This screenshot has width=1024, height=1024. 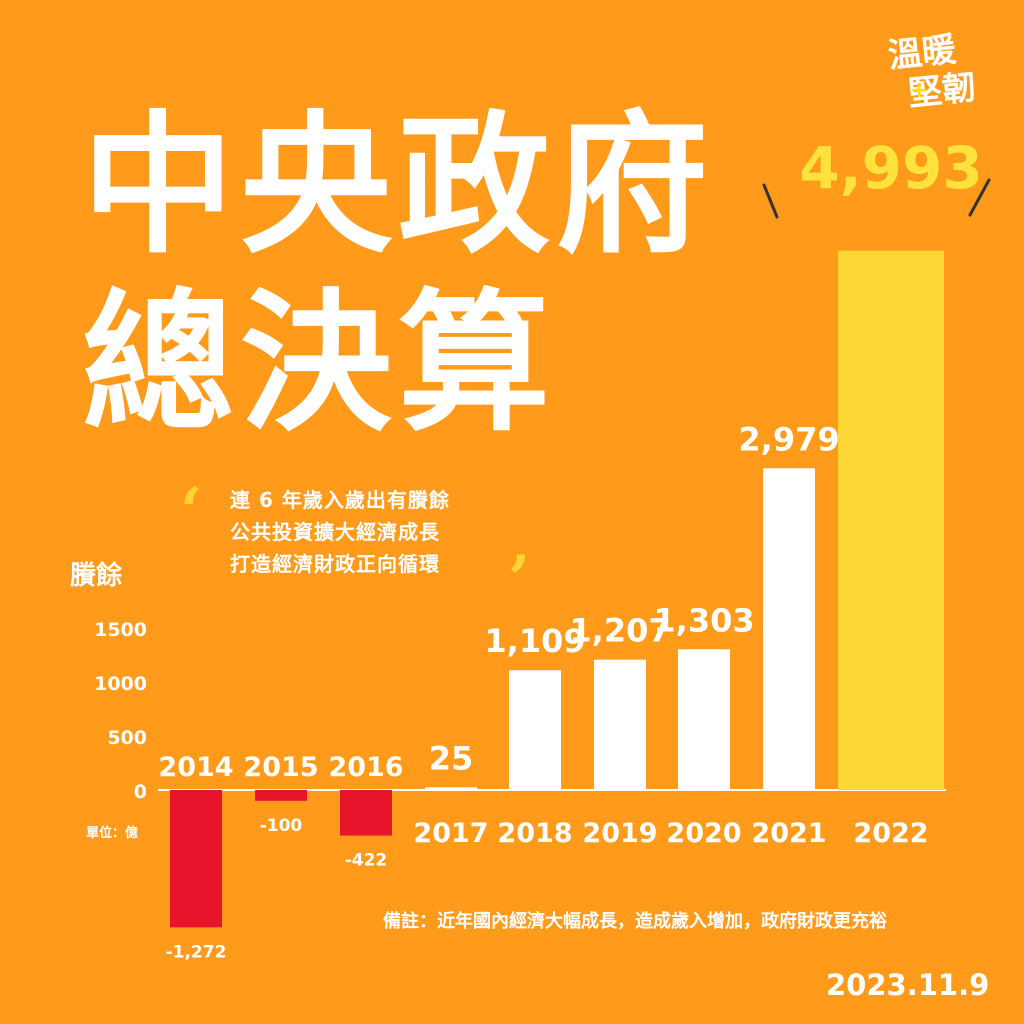 I want to click on bar-2018, so click(x=535, y=730).